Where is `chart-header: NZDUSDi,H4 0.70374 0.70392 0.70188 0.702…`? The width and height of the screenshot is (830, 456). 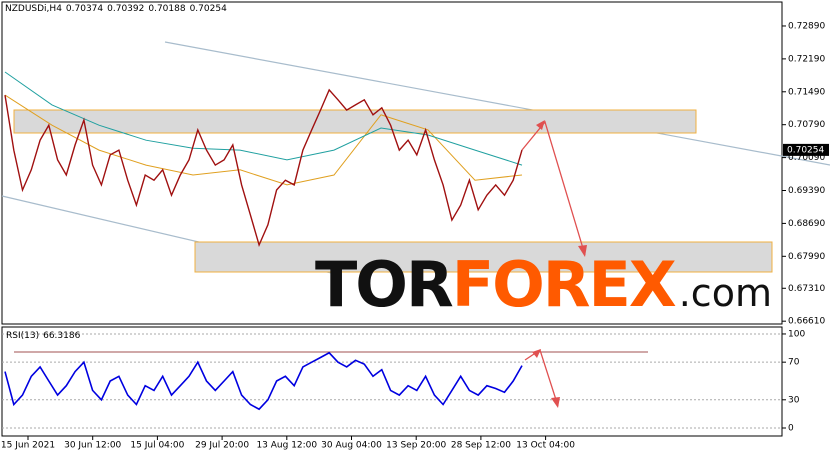
chart-header: NZDUSDi,H4 0.70374 0.70392 0.70188 0.702… is located at coordinates (116, 9).